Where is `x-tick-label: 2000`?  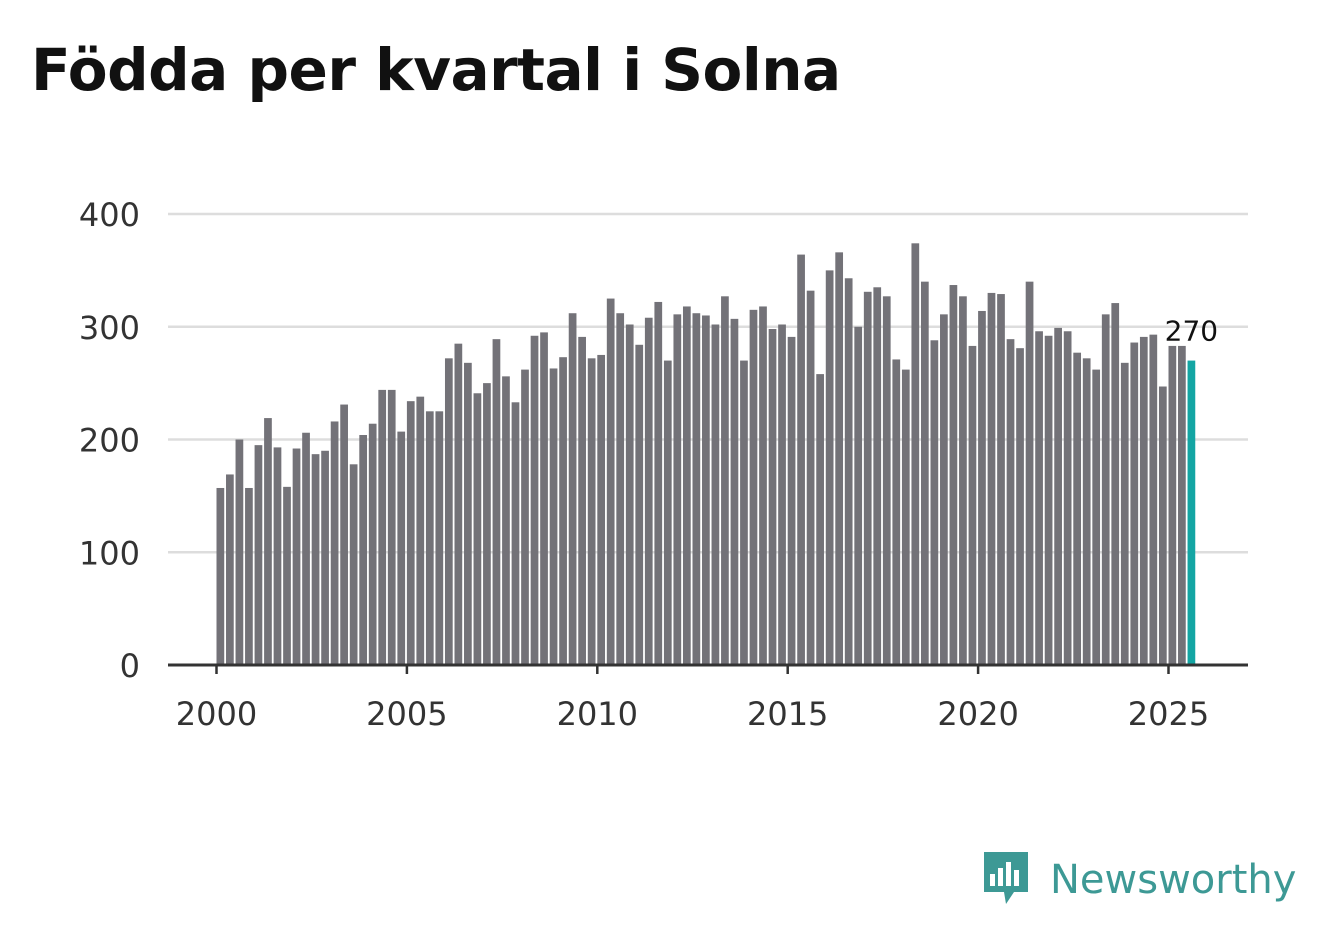 x-tick-label: 2000 is located at coordinates (216, 714).